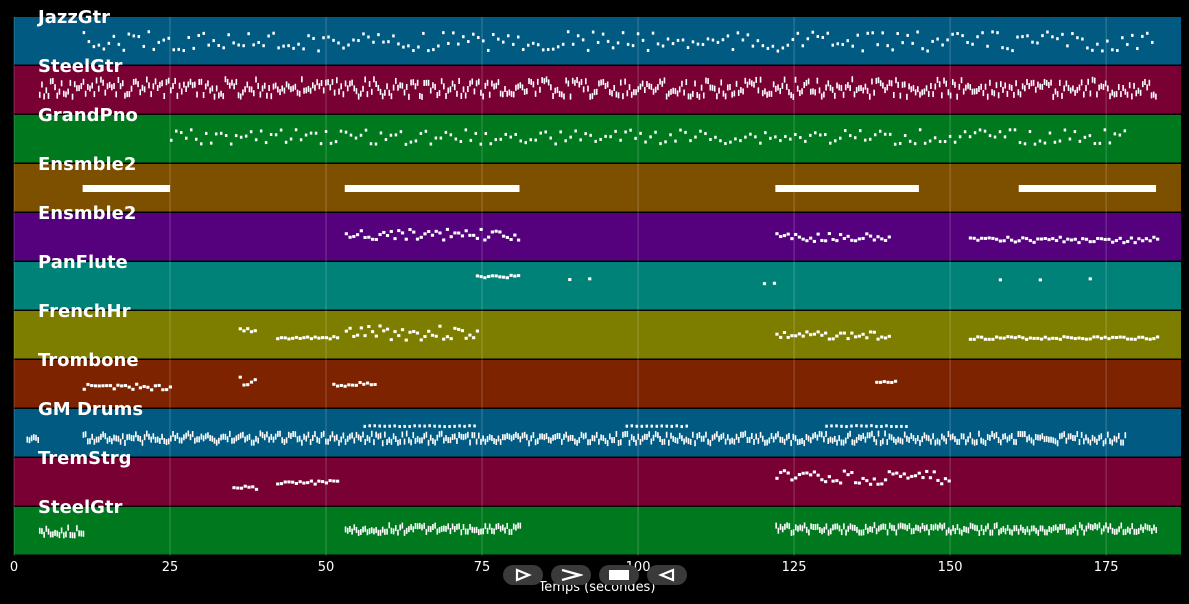 The width and height of the screenshot is (1189, 604). I want to click on back-button, so click(667, 575).